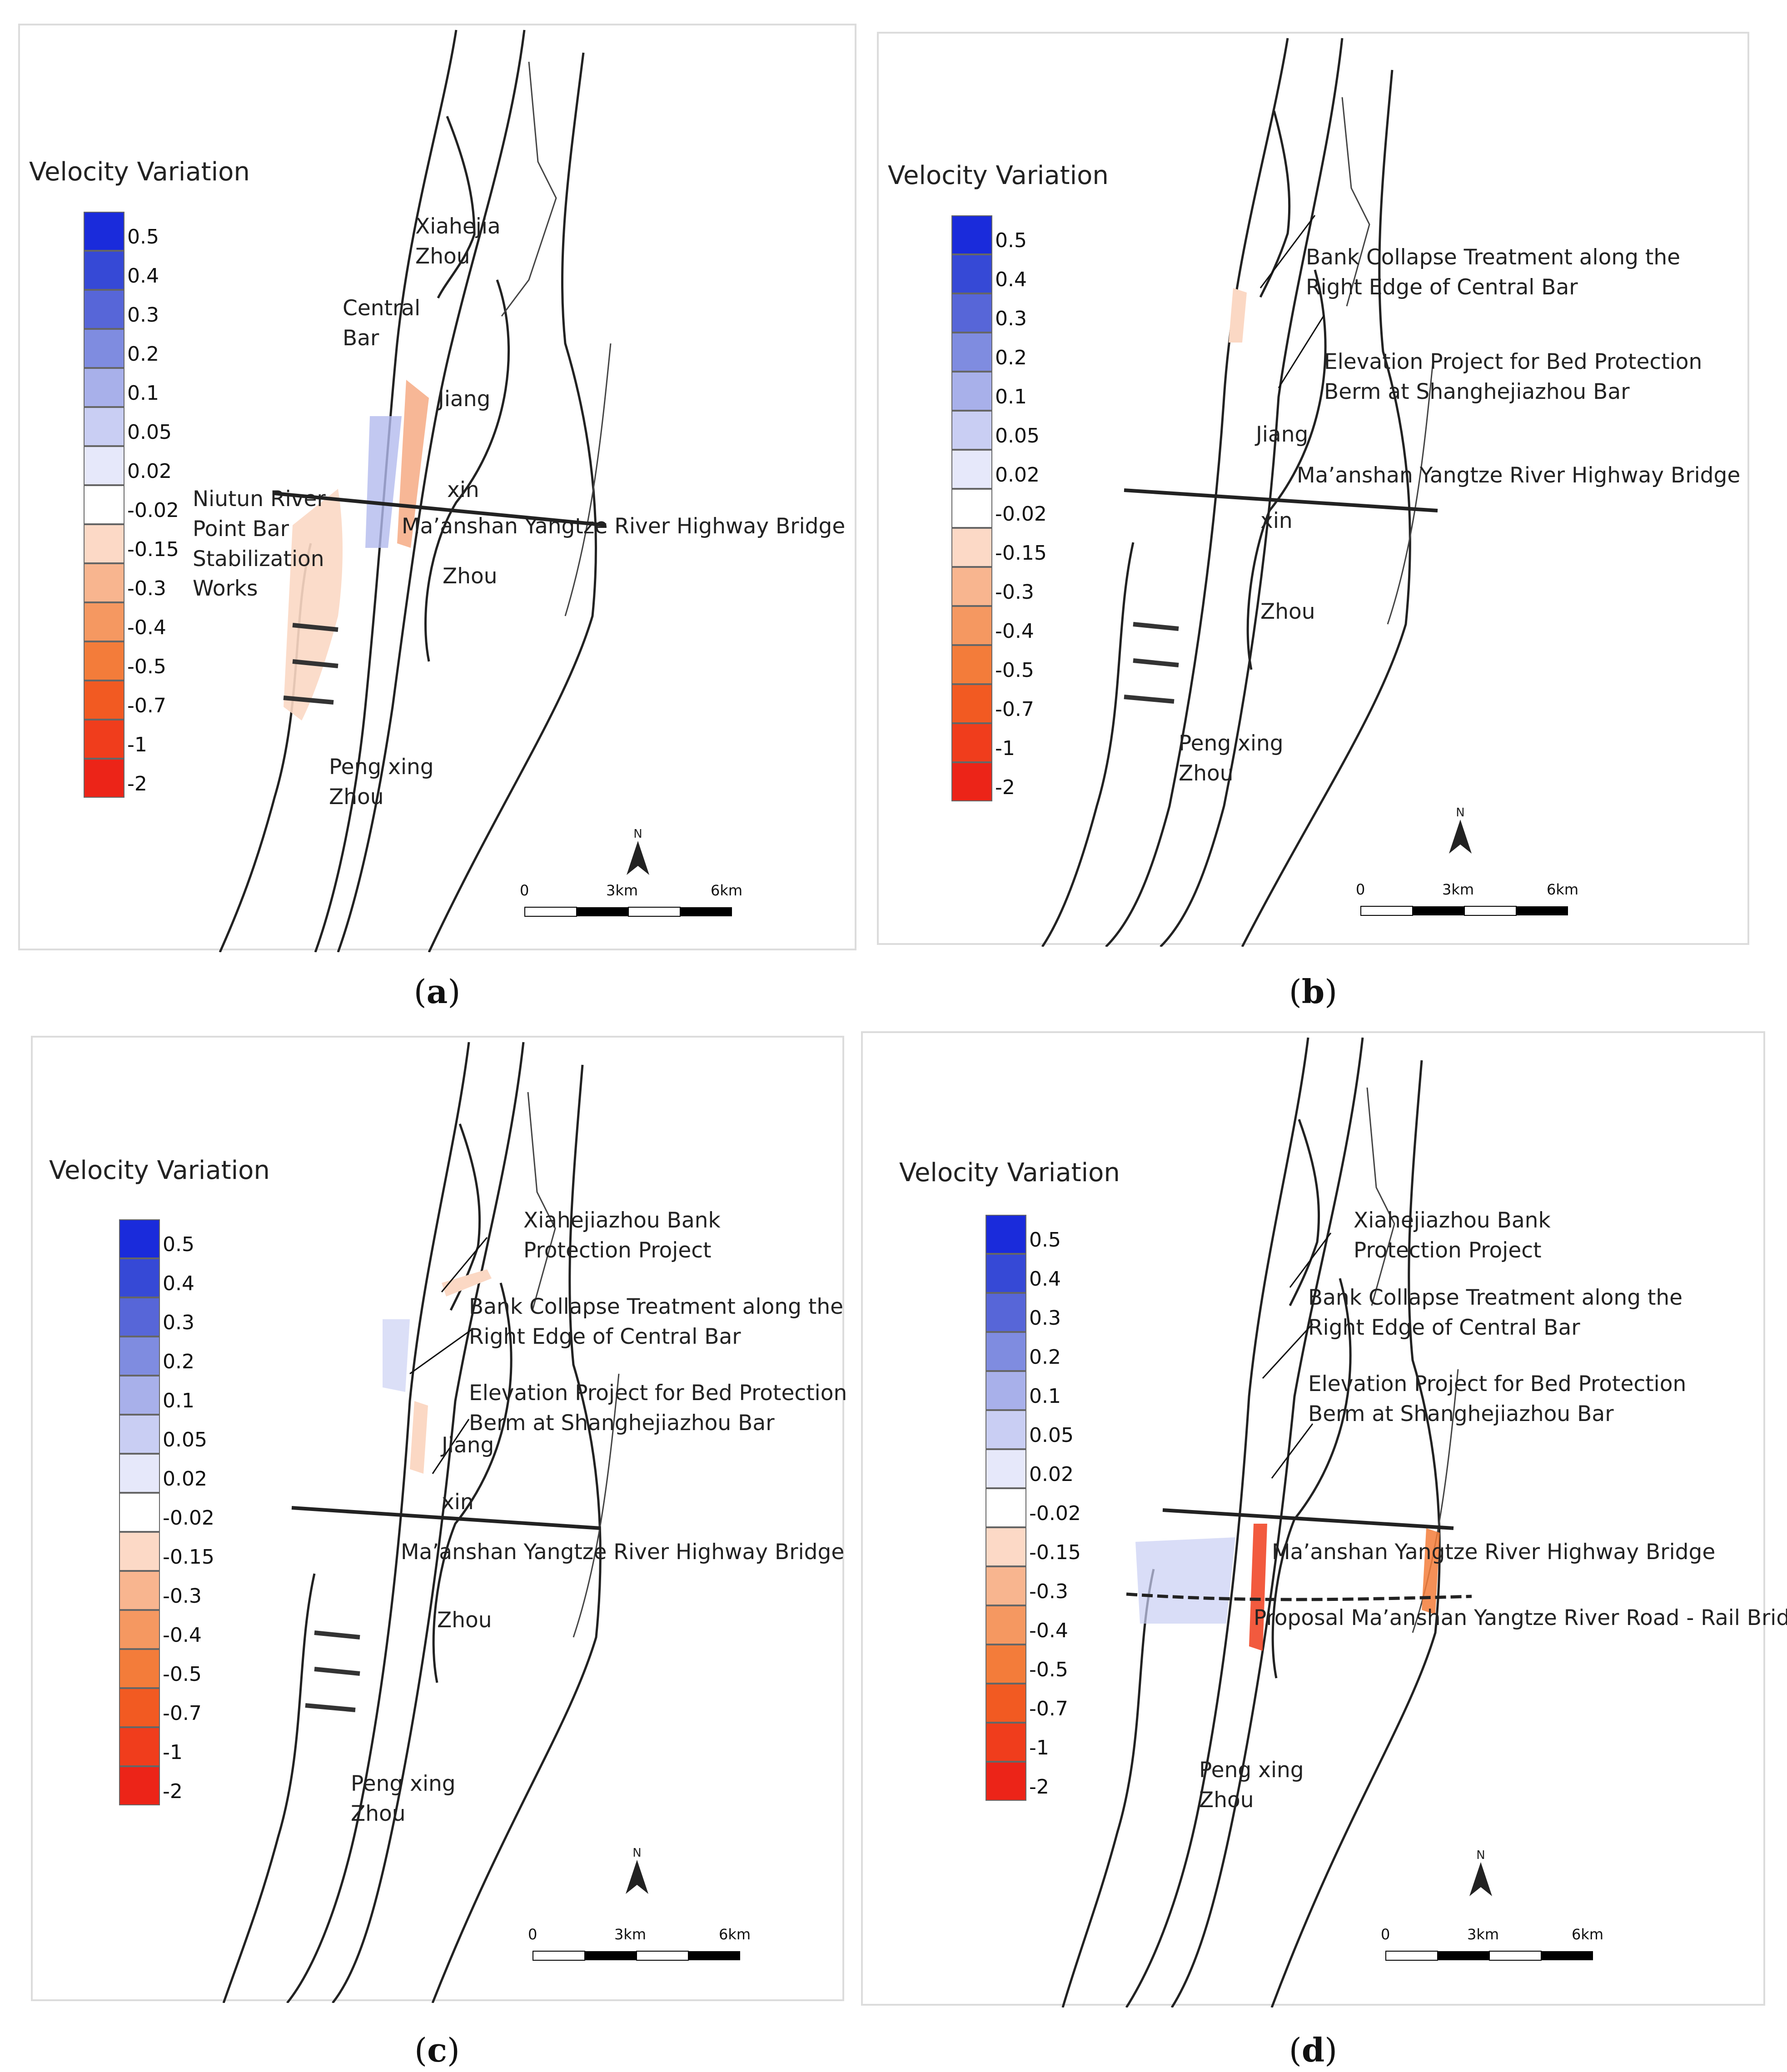 Image resolution: width=1787 pixels, height=2072 pixels. I want to click on legend-label: 0.3, so click(1011, 318).